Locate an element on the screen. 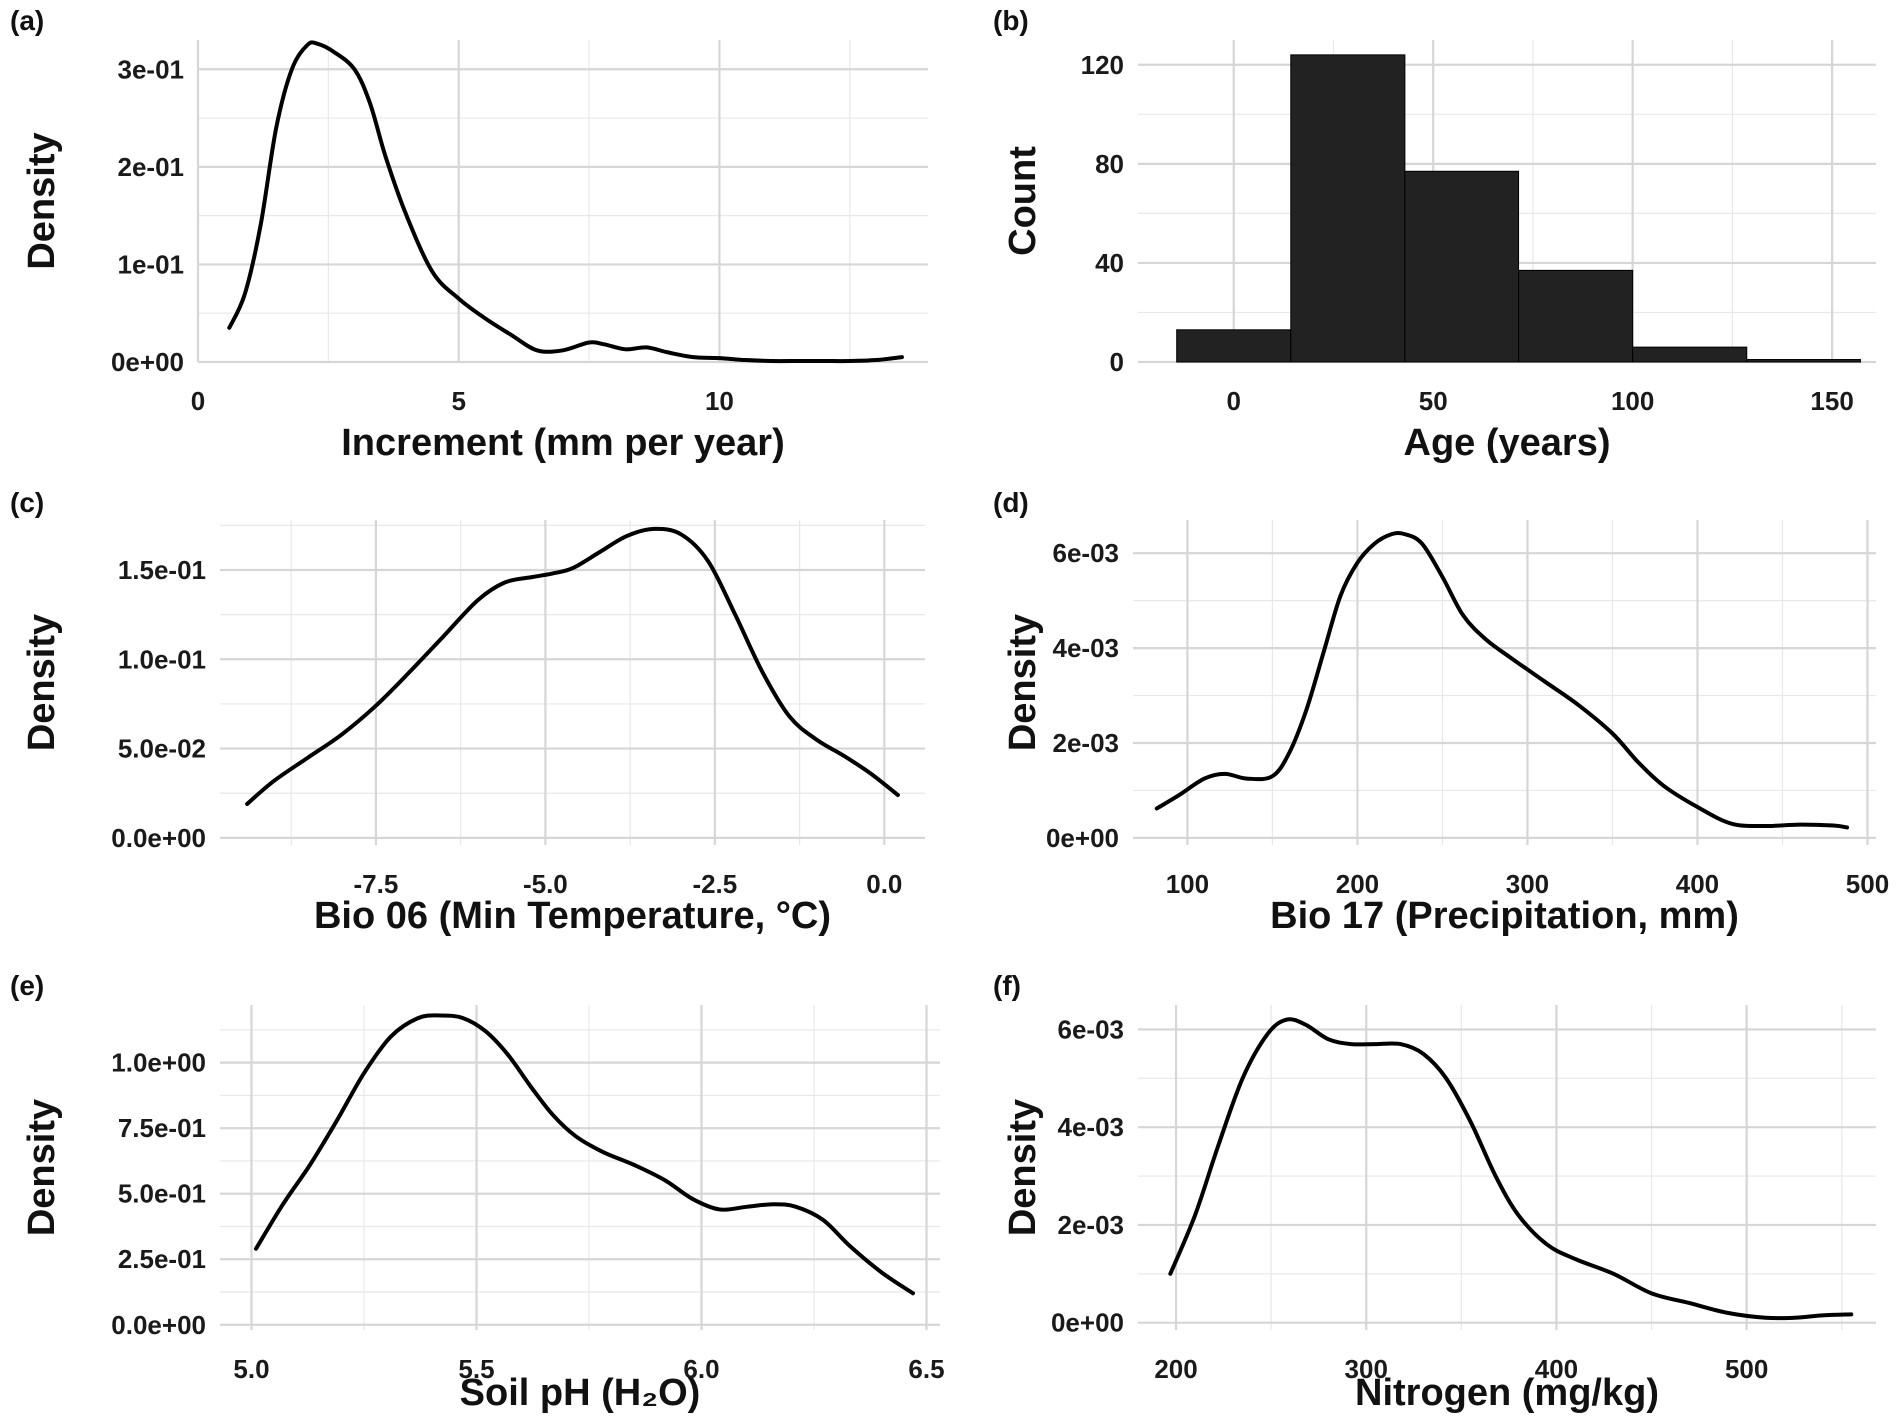 The image size is (1902, 1423). x-tick-label: 50 is located at coordinates (1433, 401).